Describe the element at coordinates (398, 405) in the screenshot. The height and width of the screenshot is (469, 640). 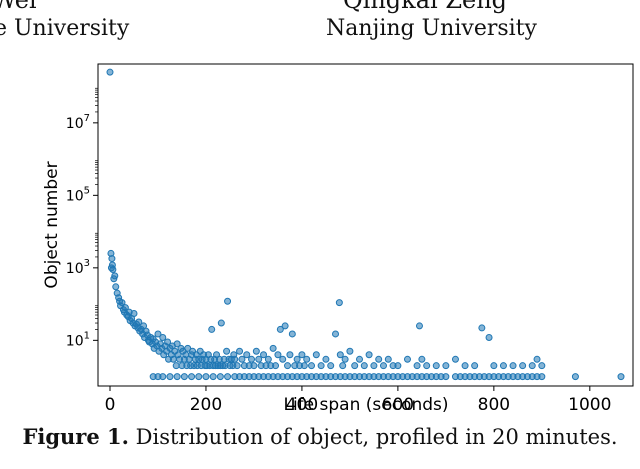
I see `x-tick-label: 600` at that location.